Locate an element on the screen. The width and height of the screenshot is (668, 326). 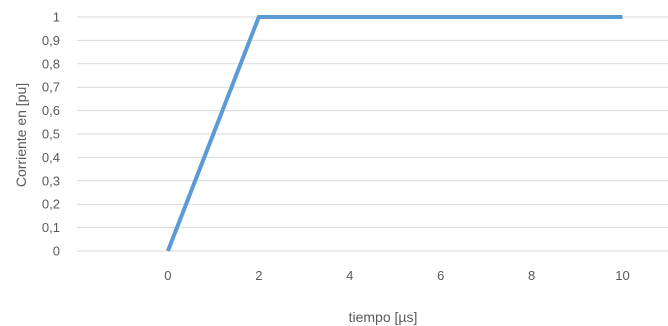
y-axis-title: Corriente en [pu] is located at coordinates (21, 135).